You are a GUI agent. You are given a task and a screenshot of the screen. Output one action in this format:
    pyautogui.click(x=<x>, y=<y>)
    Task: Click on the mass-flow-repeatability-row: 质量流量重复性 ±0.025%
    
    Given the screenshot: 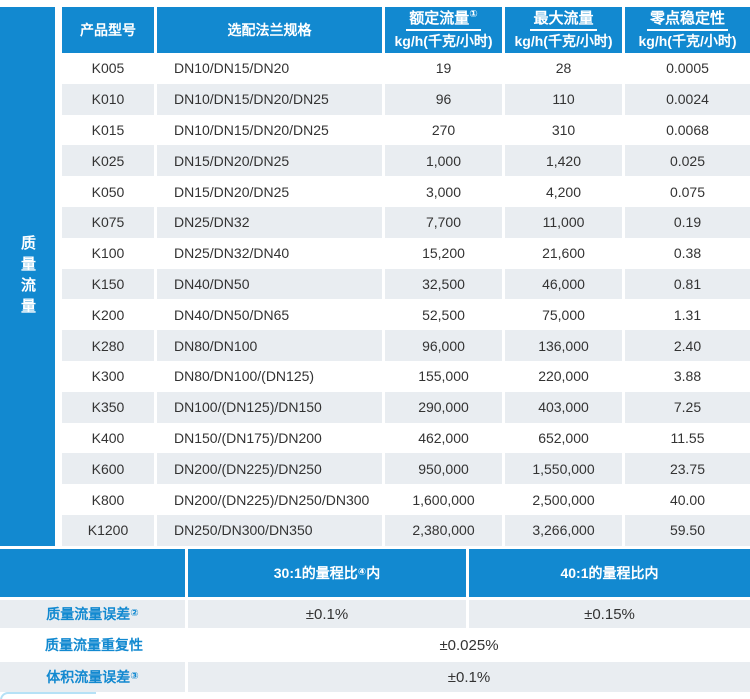 What is the action you would take?
    pyautogui.click(x=375, y=645)
    